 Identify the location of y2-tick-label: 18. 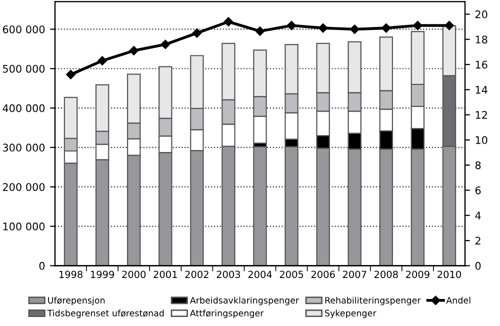
(482, 40).